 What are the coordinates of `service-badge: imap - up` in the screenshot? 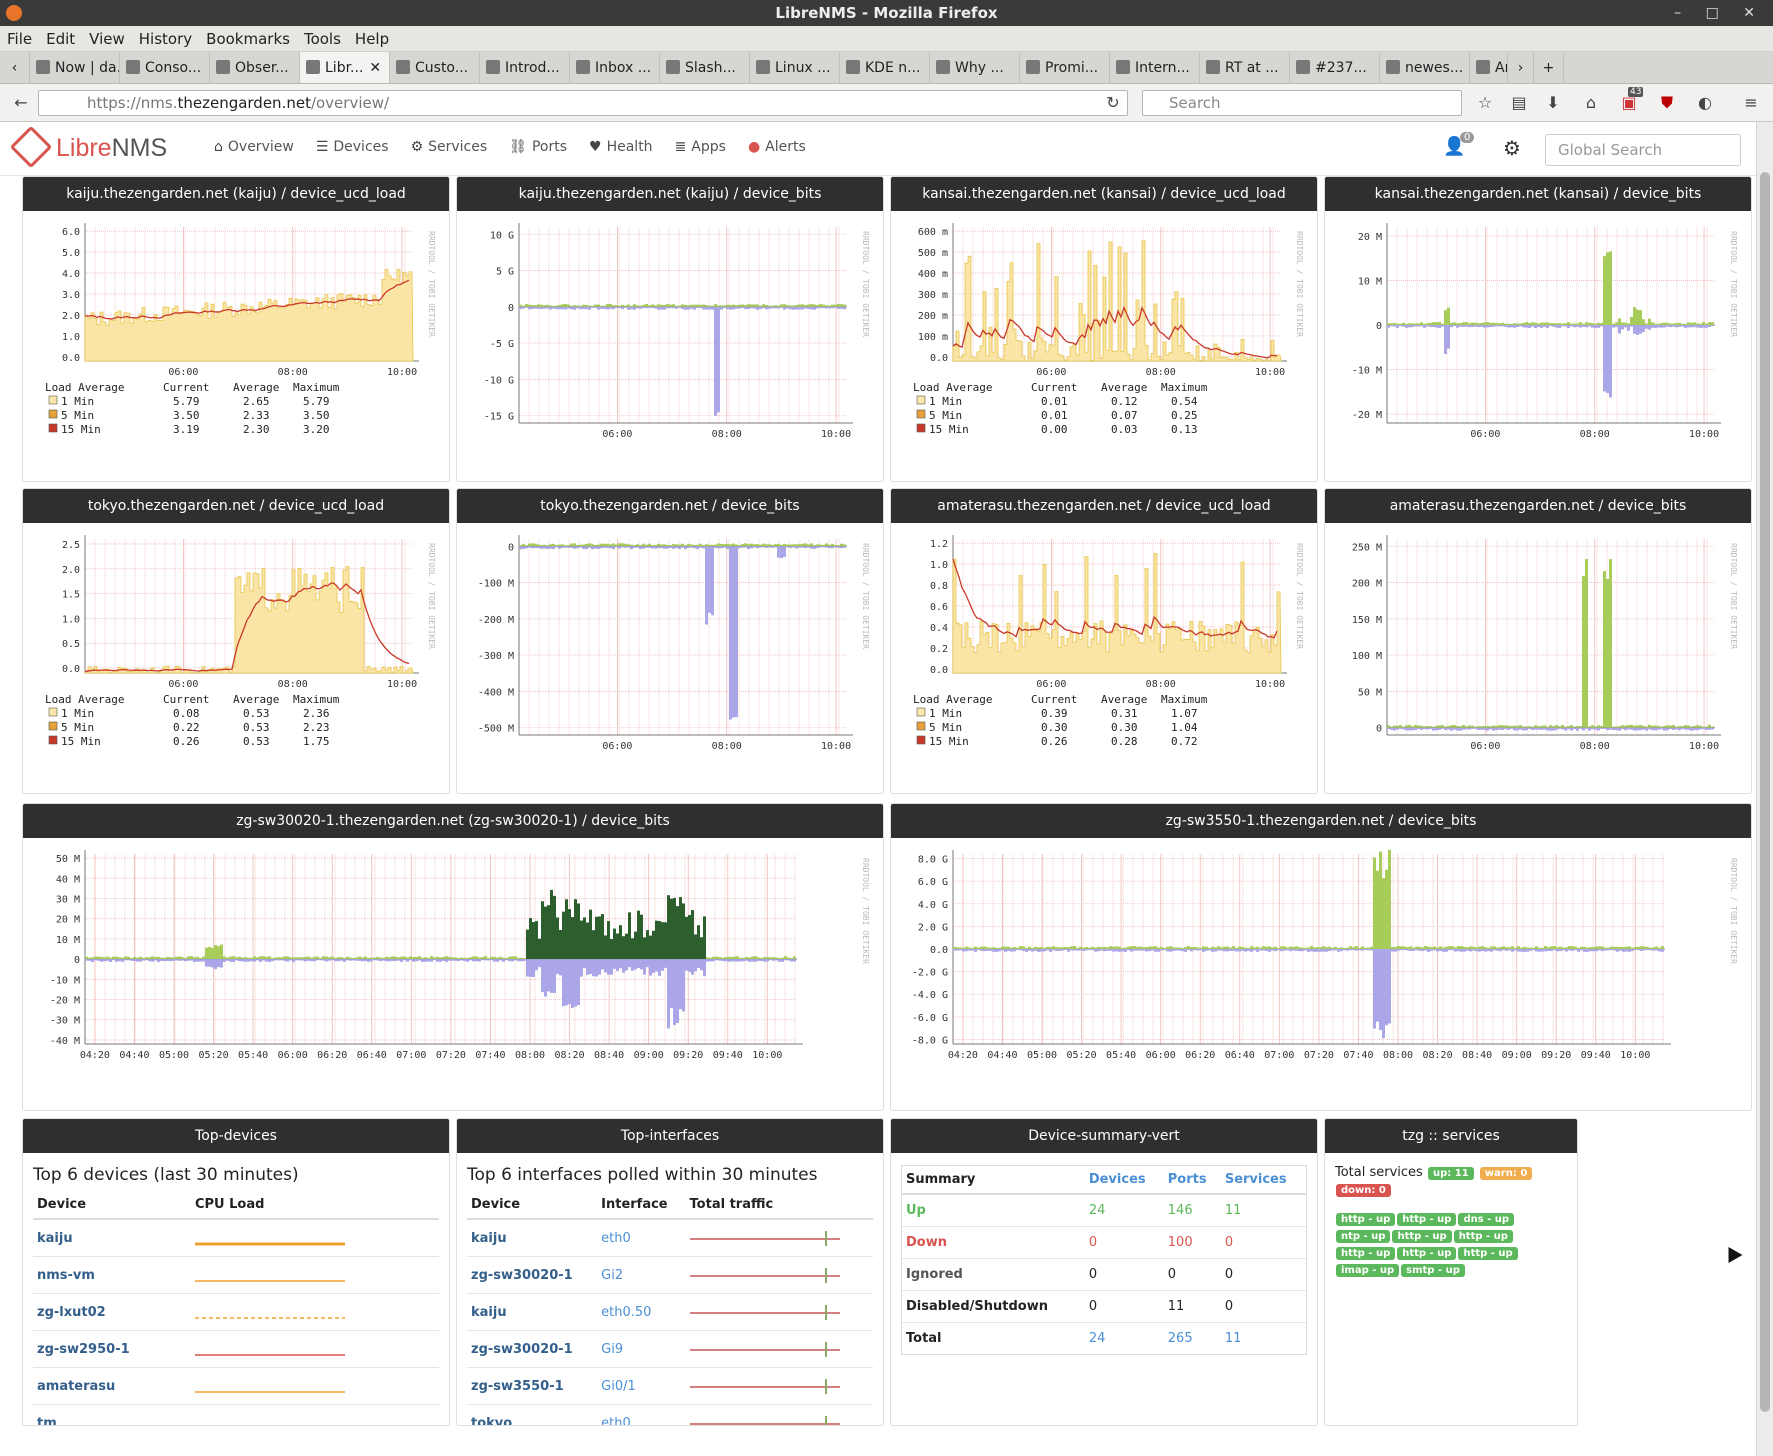 It's located at (1368, 1270).